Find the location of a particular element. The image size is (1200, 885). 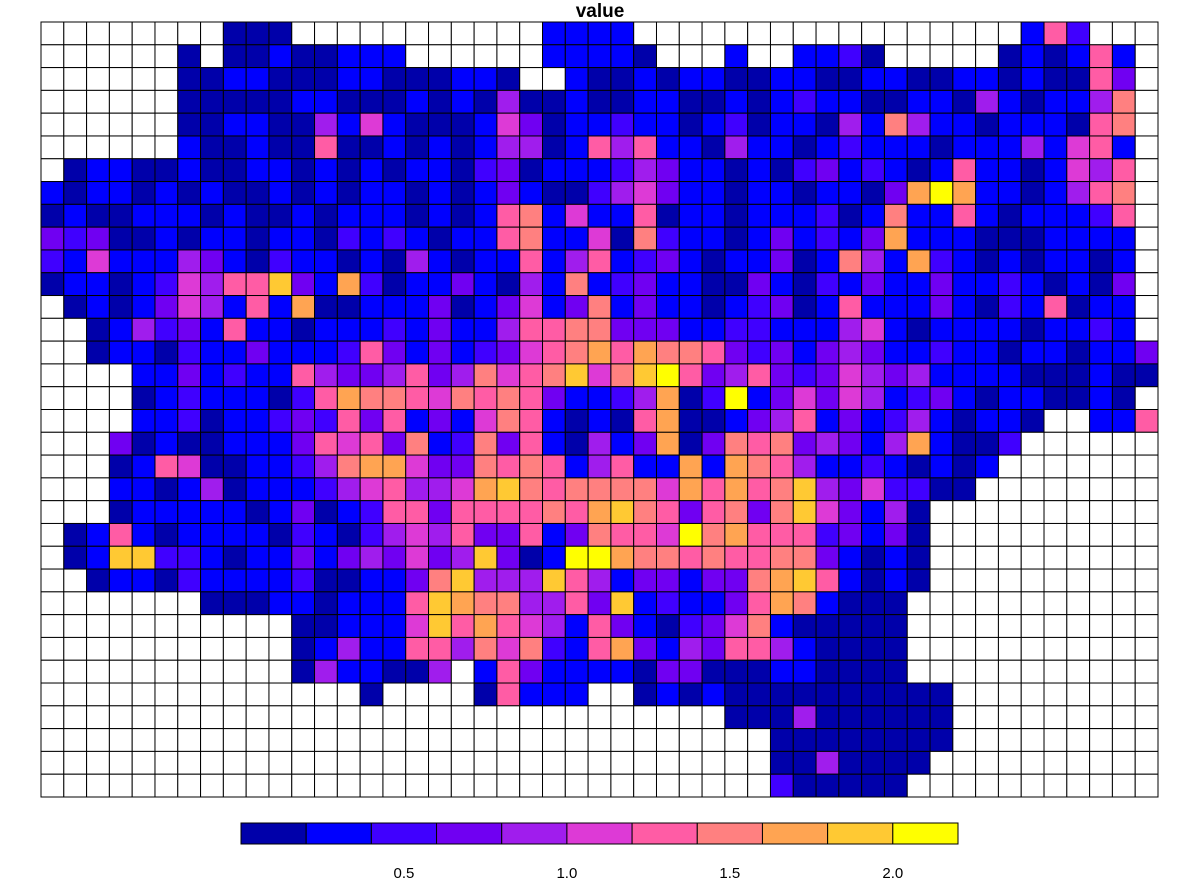

legend-tick-label: 1.5 is located at coordinates (729, 873).